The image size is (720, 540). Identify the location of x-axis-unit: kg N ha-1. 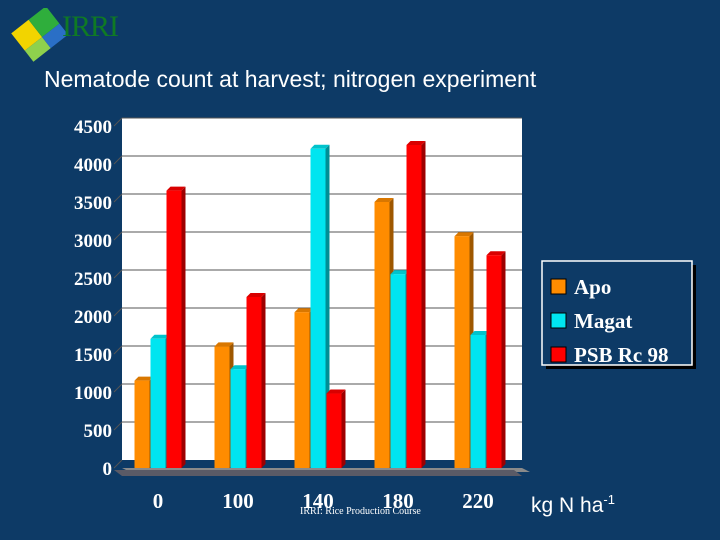
(573, 505).